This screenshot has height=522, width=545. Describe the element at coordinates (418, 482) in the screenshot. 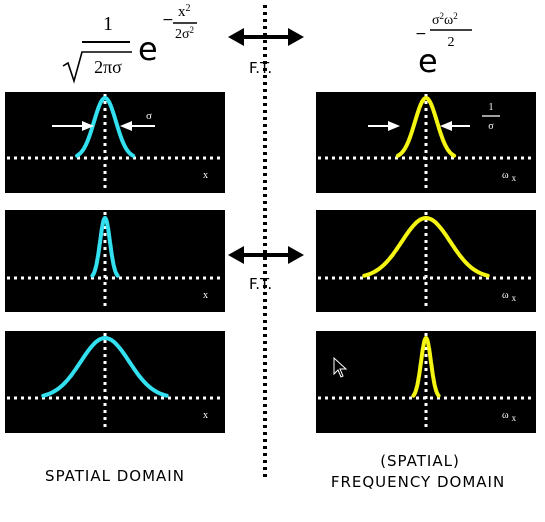

I see `frequency-caption-line2: FREQUENCY DOMAIN` at that location.